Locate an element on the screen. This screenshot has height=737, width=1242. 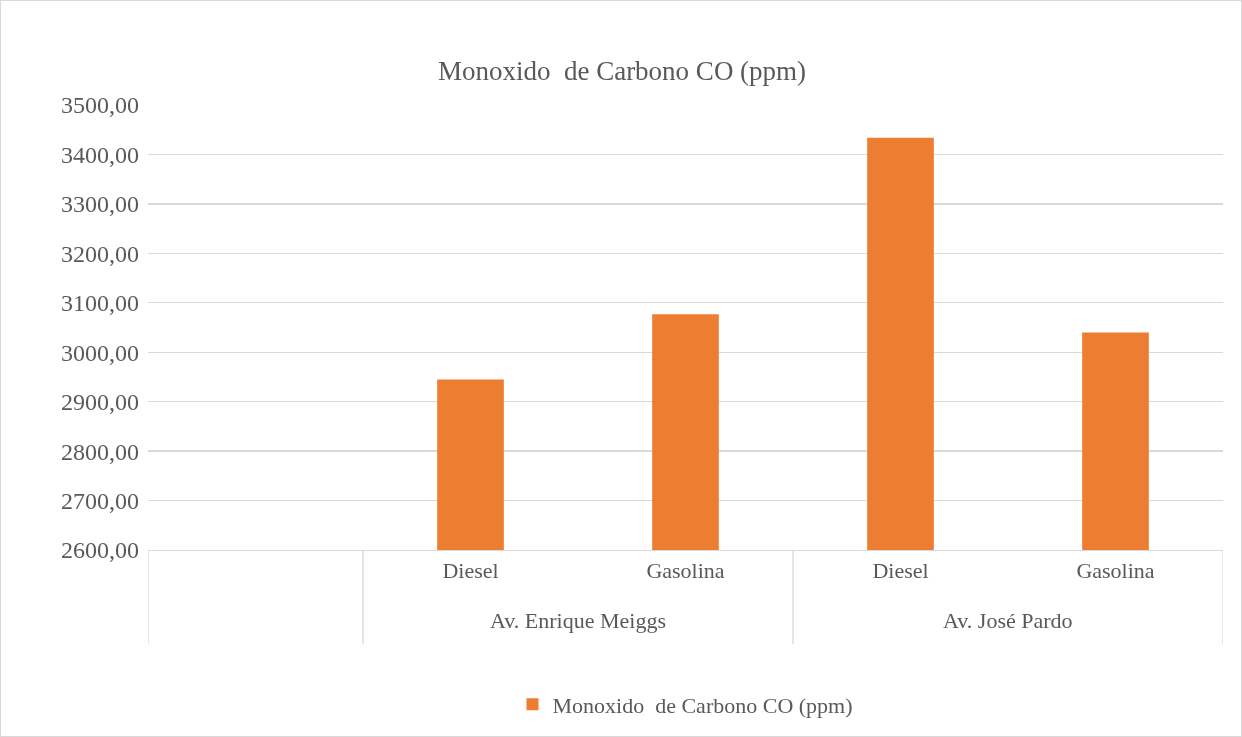
y-tick-label: 3200,00 is located at coordinates (100, 253).